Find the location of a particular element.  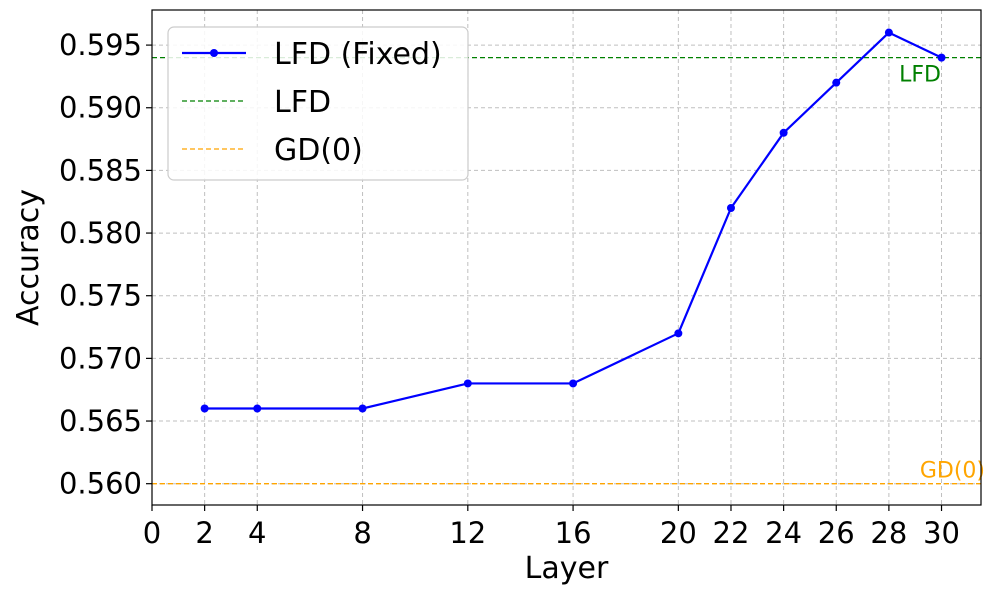

y-axis-ticks: 0.560 0.565 0.570 0.575 0.580 0.585 0.590 0.595 is located at coordinates (105, 264).